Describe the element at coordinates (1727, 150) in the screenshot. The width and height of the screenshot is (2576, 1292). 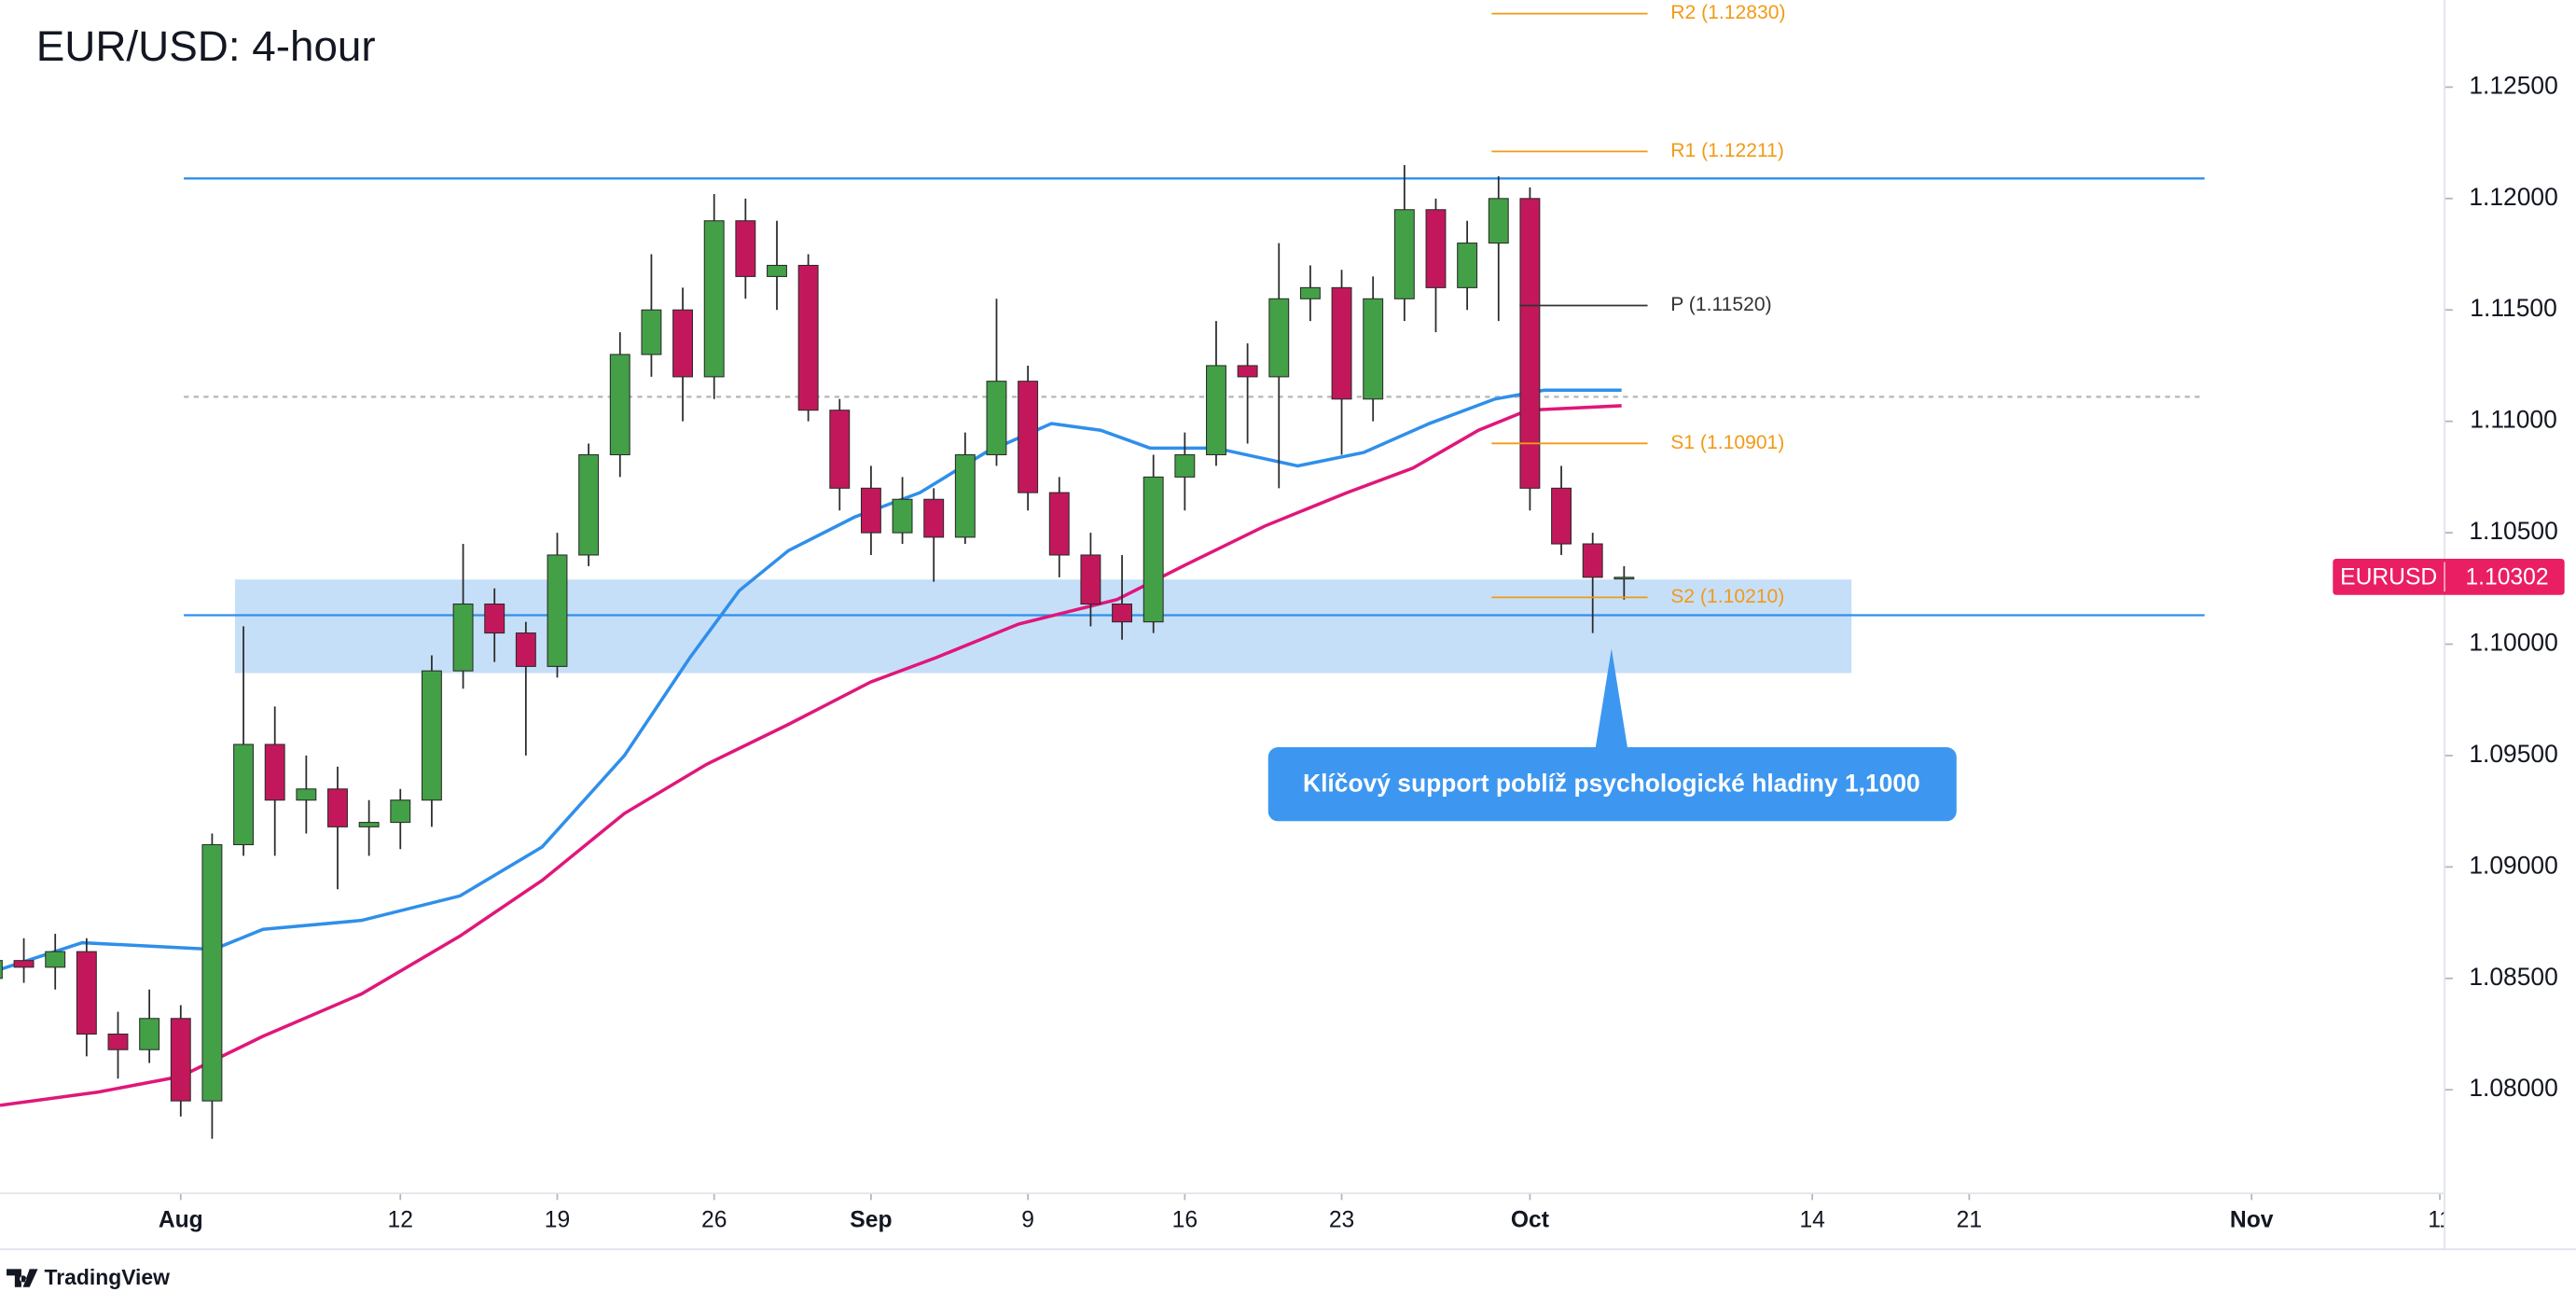
I see `pivot-label: R1 (1.12211)` at that location.